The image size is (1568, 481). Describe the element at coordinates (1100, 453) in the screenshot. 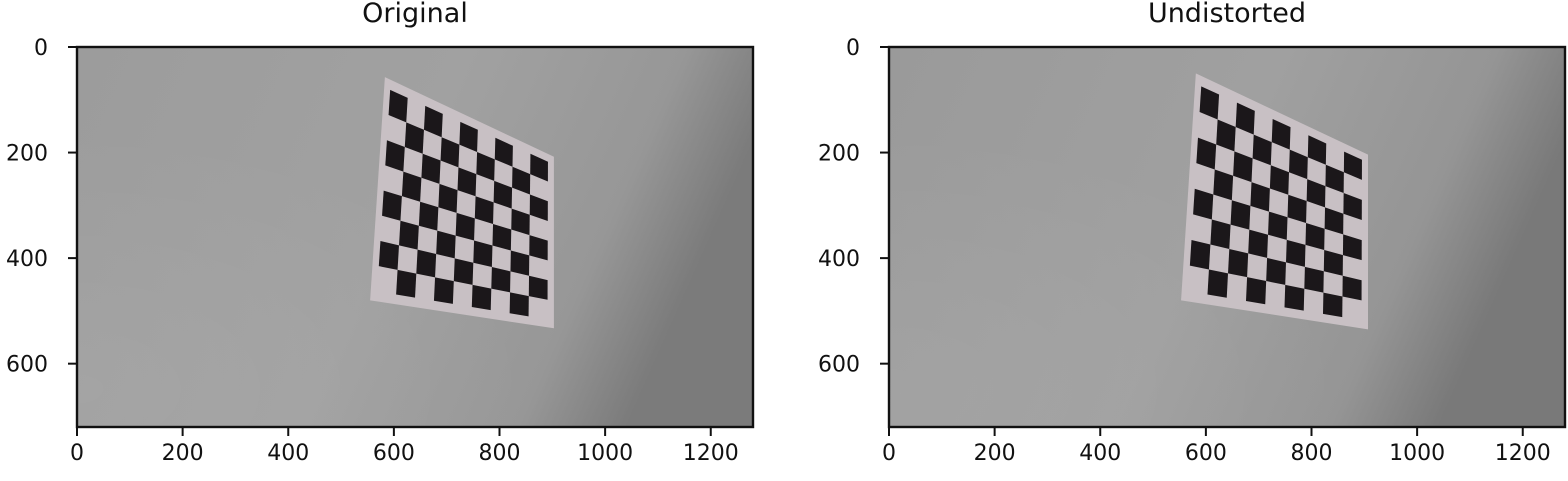

I see `right-x-tick-label: 400` at that location.